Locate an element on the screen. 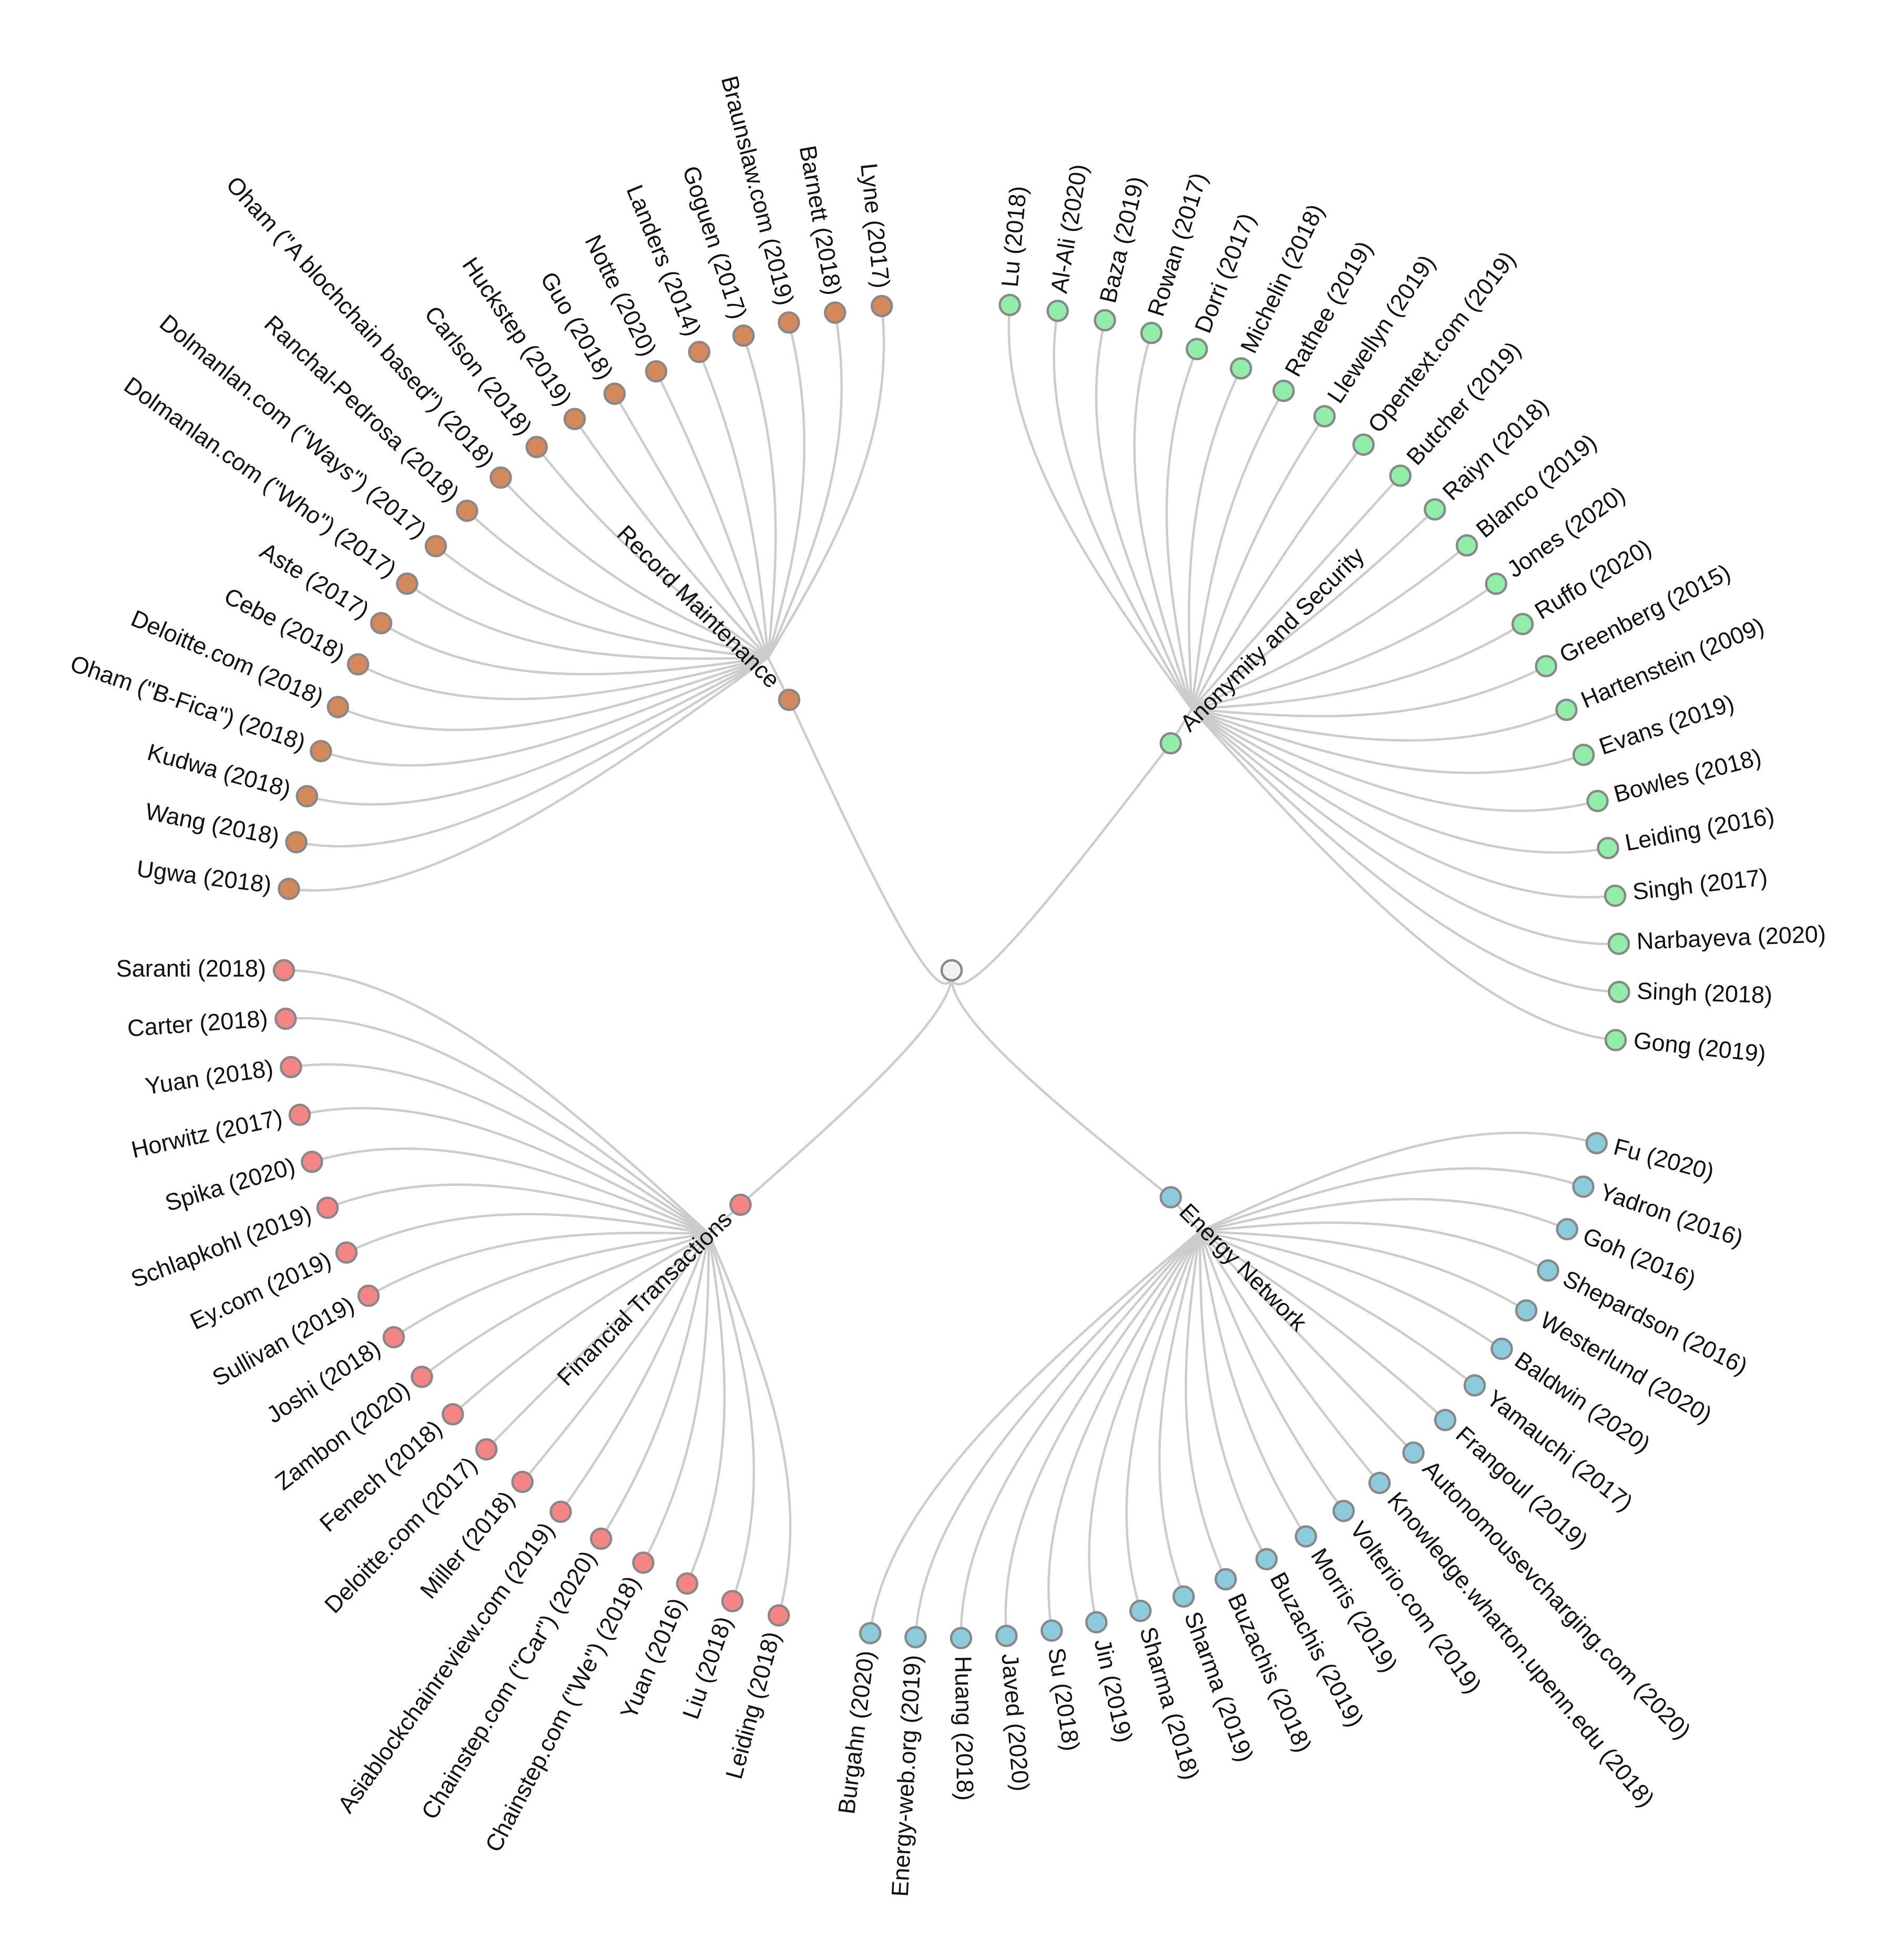 The height and width of the screenshot is (1960, 1888). link-sullivan-2019 is located at coordinates (538, 1265).